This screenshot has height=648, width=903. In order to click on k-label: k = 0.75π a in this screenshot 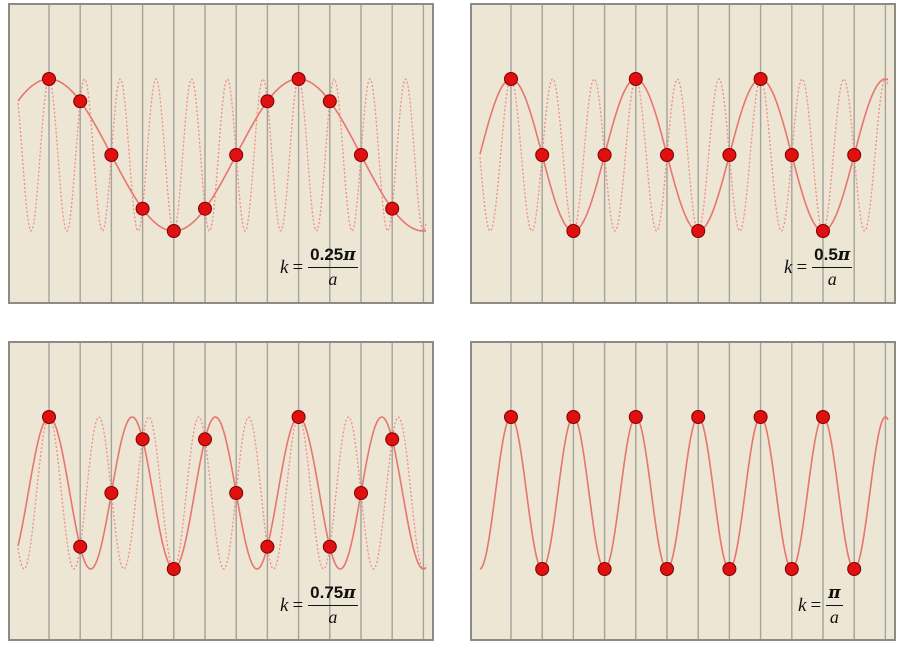, I will do `click(319, 605)`.